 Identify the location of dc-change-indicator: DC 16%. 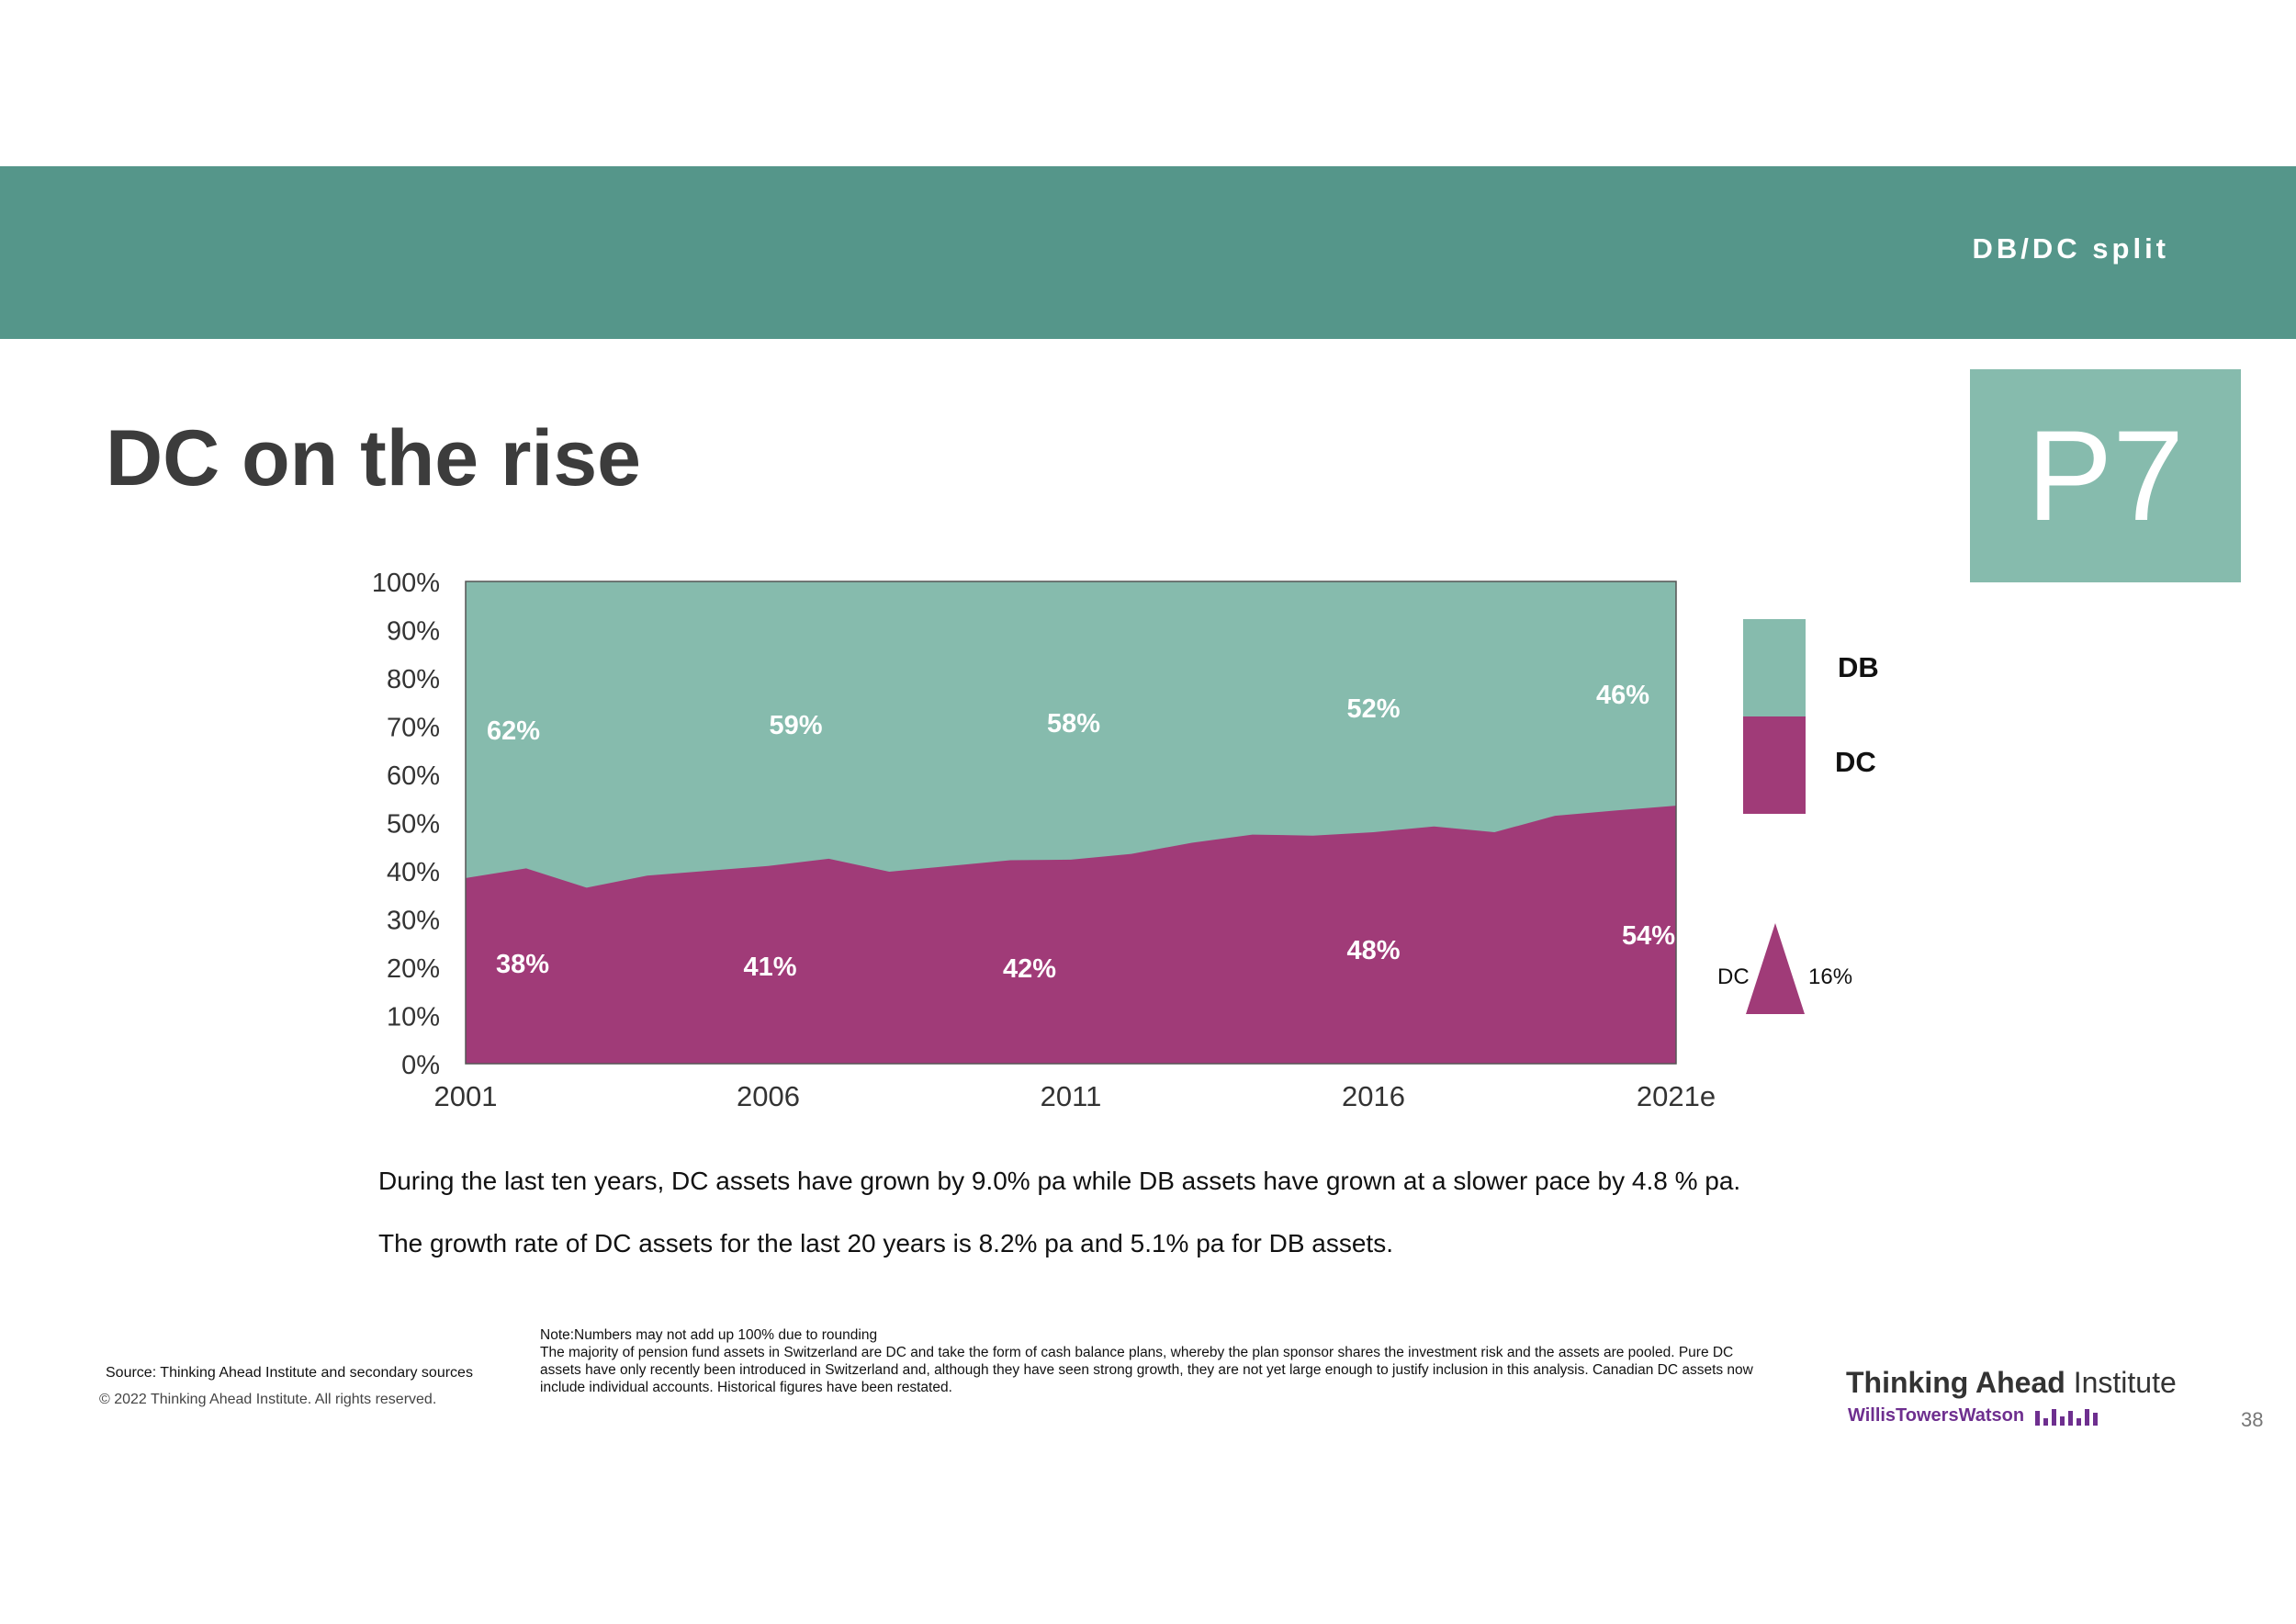
(1784, 968).